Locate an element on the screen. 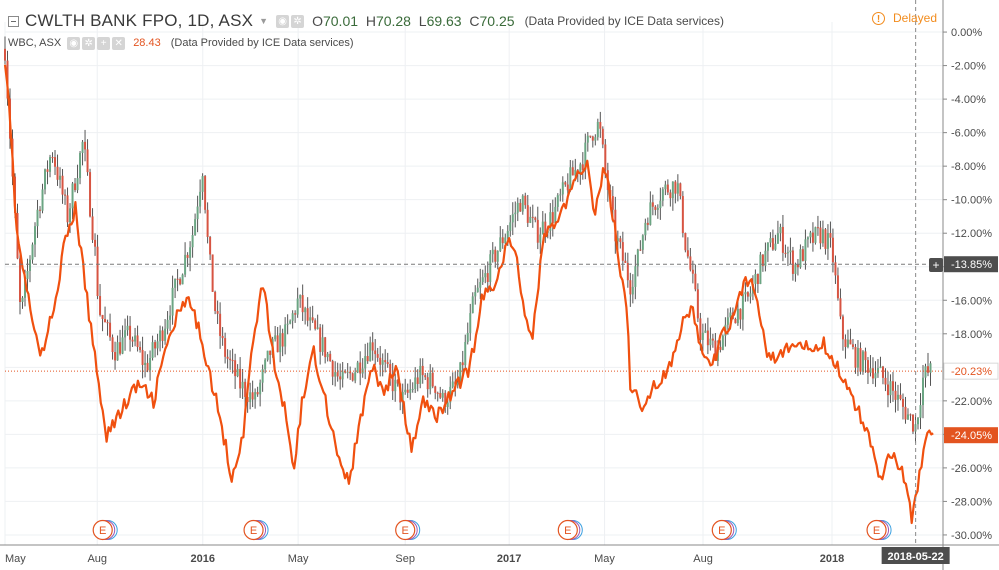 The width and height of the screenshot is (999, 570). close-value: 70.25 is located at coordinates (497, 21).